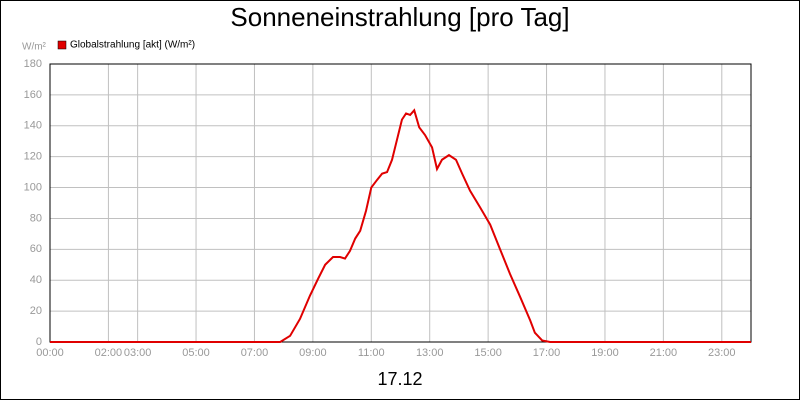 The width and height of the screenshot is (800, 400). I want to click on x-tick-label: 21:00, so click(664, 353).